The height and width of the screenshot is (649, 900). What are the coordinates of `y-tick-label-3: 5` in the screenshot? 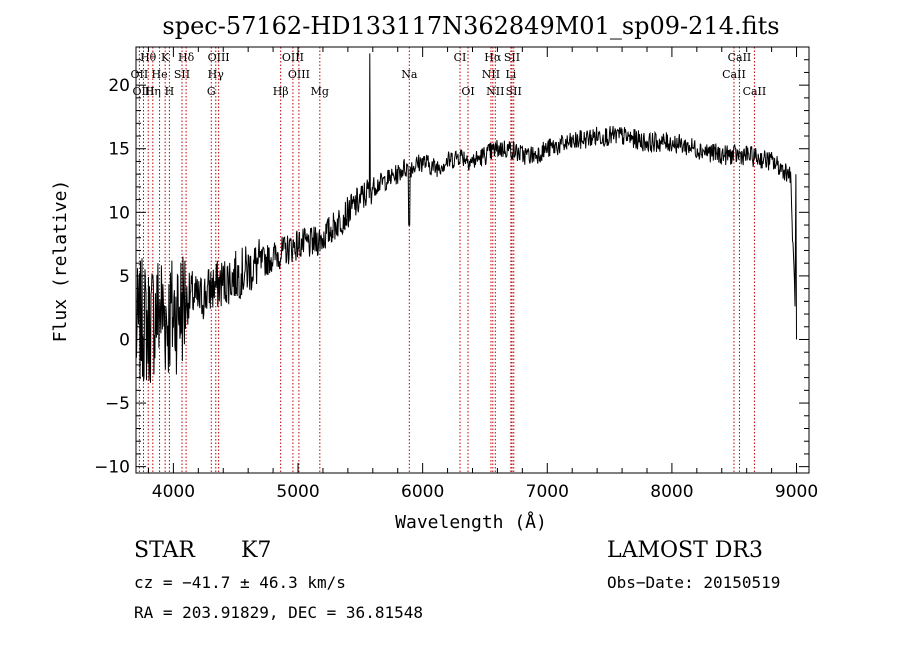 It's located at (124, 277).